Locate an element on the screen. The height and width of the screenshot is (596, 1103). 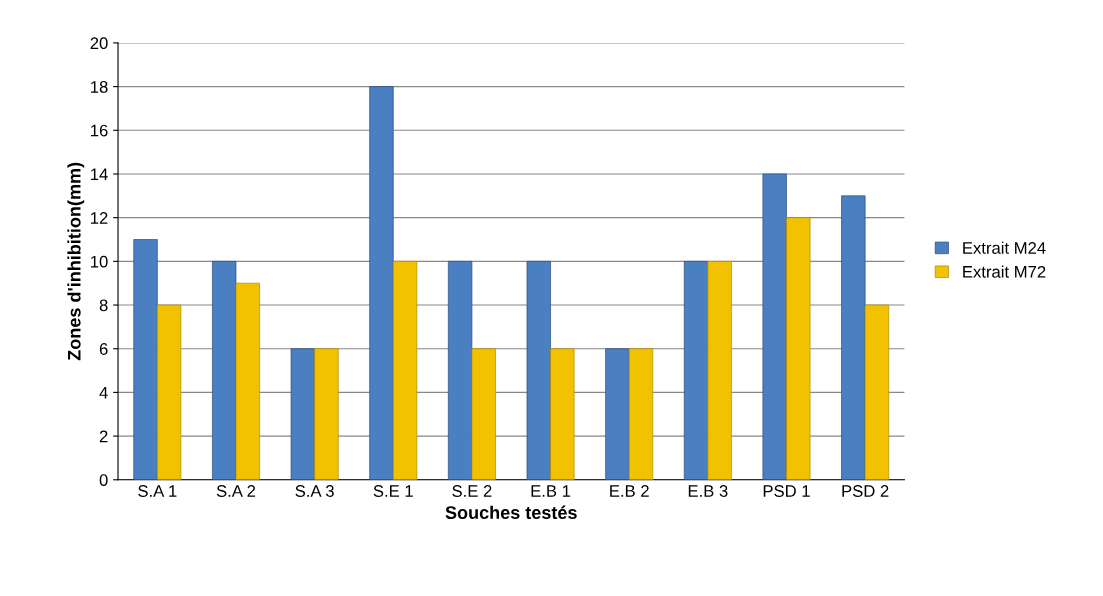
x-tick-label: PSD 2 is located at coordinates (865, 491).